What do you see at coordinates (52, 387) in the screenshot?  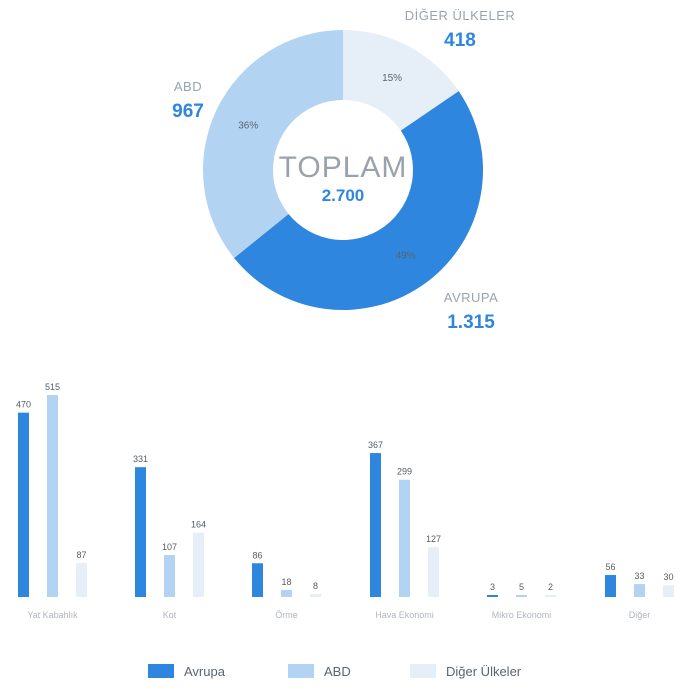 I see `bar-value-label: 515` at bounding box center [52, 387].